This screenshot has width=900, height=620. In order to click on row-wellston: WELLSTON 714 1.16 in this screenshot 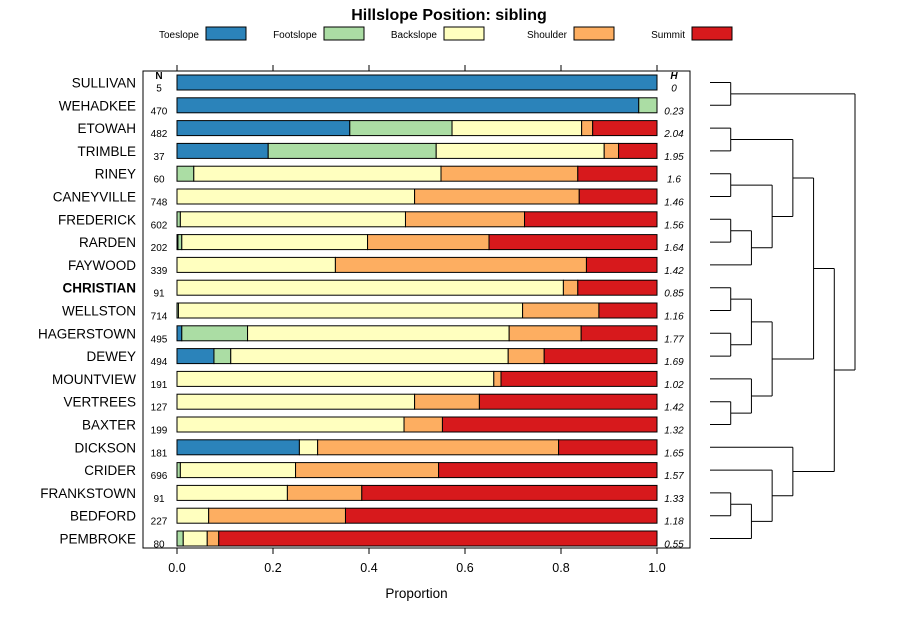, I will do `click(373, 312)`.